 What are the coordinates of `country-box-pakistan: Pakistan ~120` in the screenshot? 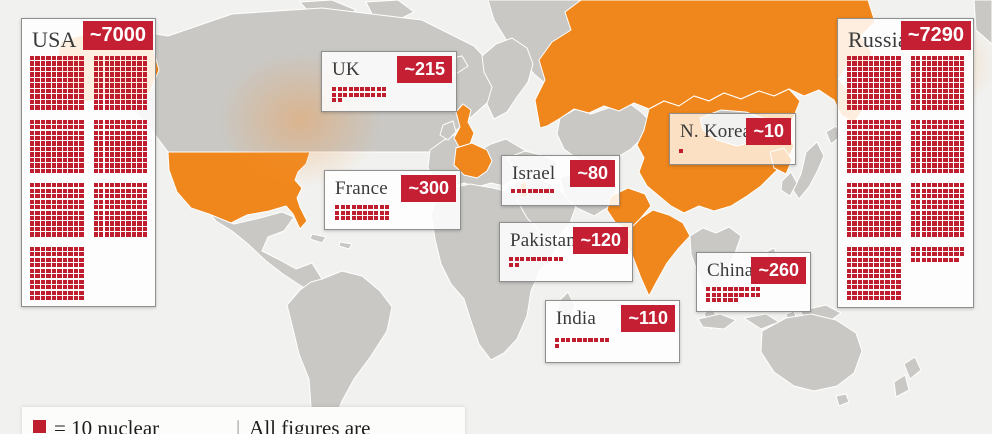 It's located at (566, 252).